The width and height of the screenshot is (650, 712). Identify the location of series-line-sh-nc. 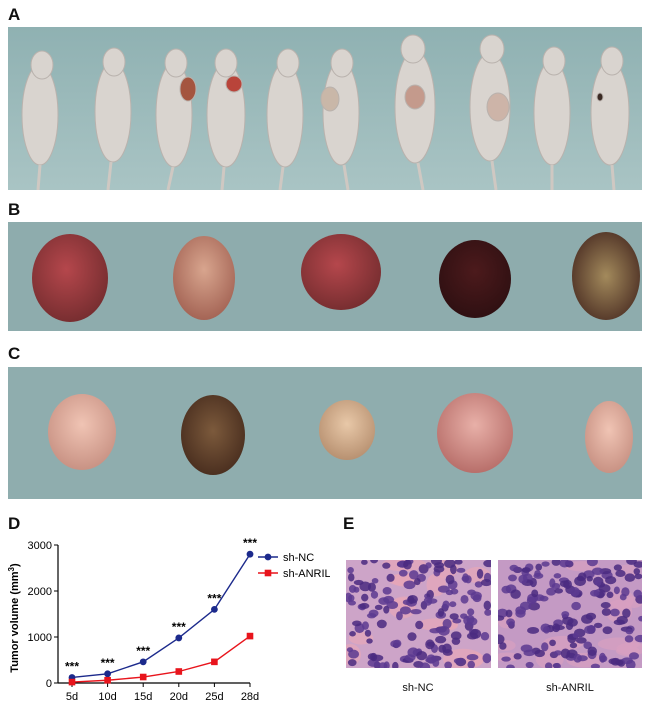
(161, 616).